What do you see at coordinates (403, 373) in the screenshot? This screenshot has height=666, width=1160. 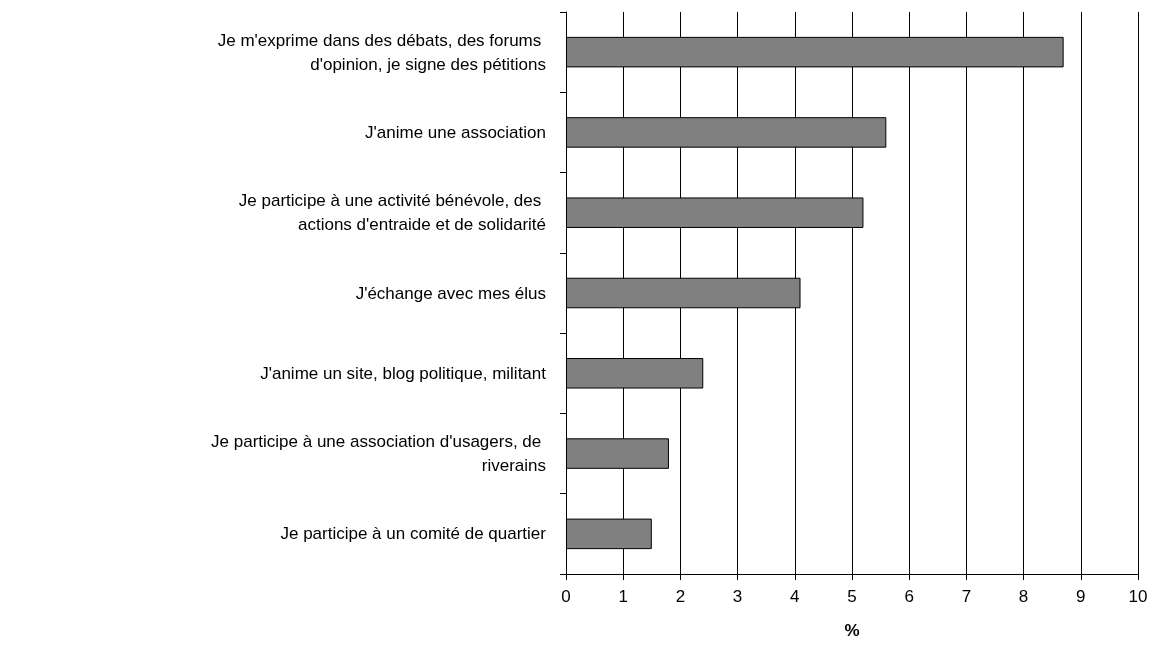 I see `y-tick-label: J'anime un site, blog politique, militant` at bounding box center [403, 373].